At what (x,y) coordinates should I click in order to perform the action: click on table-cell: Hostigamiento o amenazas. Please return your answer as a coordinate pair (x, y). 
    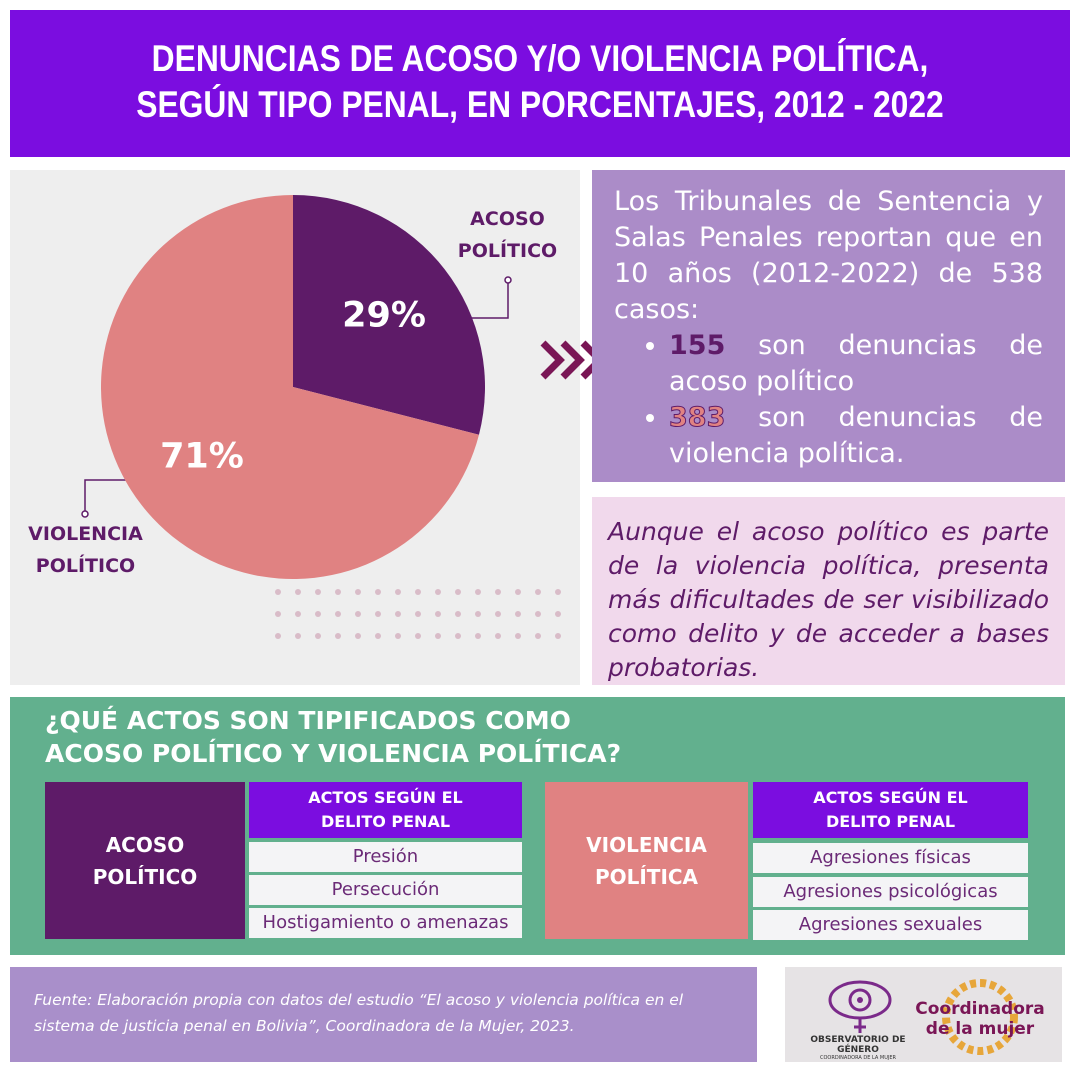
    Looking at the image, I should click on (385, 923).